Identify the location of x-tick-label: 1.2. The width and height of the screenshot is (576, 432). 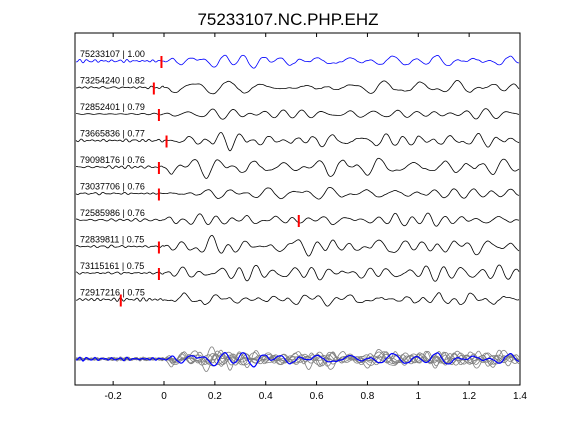
(469, 396).